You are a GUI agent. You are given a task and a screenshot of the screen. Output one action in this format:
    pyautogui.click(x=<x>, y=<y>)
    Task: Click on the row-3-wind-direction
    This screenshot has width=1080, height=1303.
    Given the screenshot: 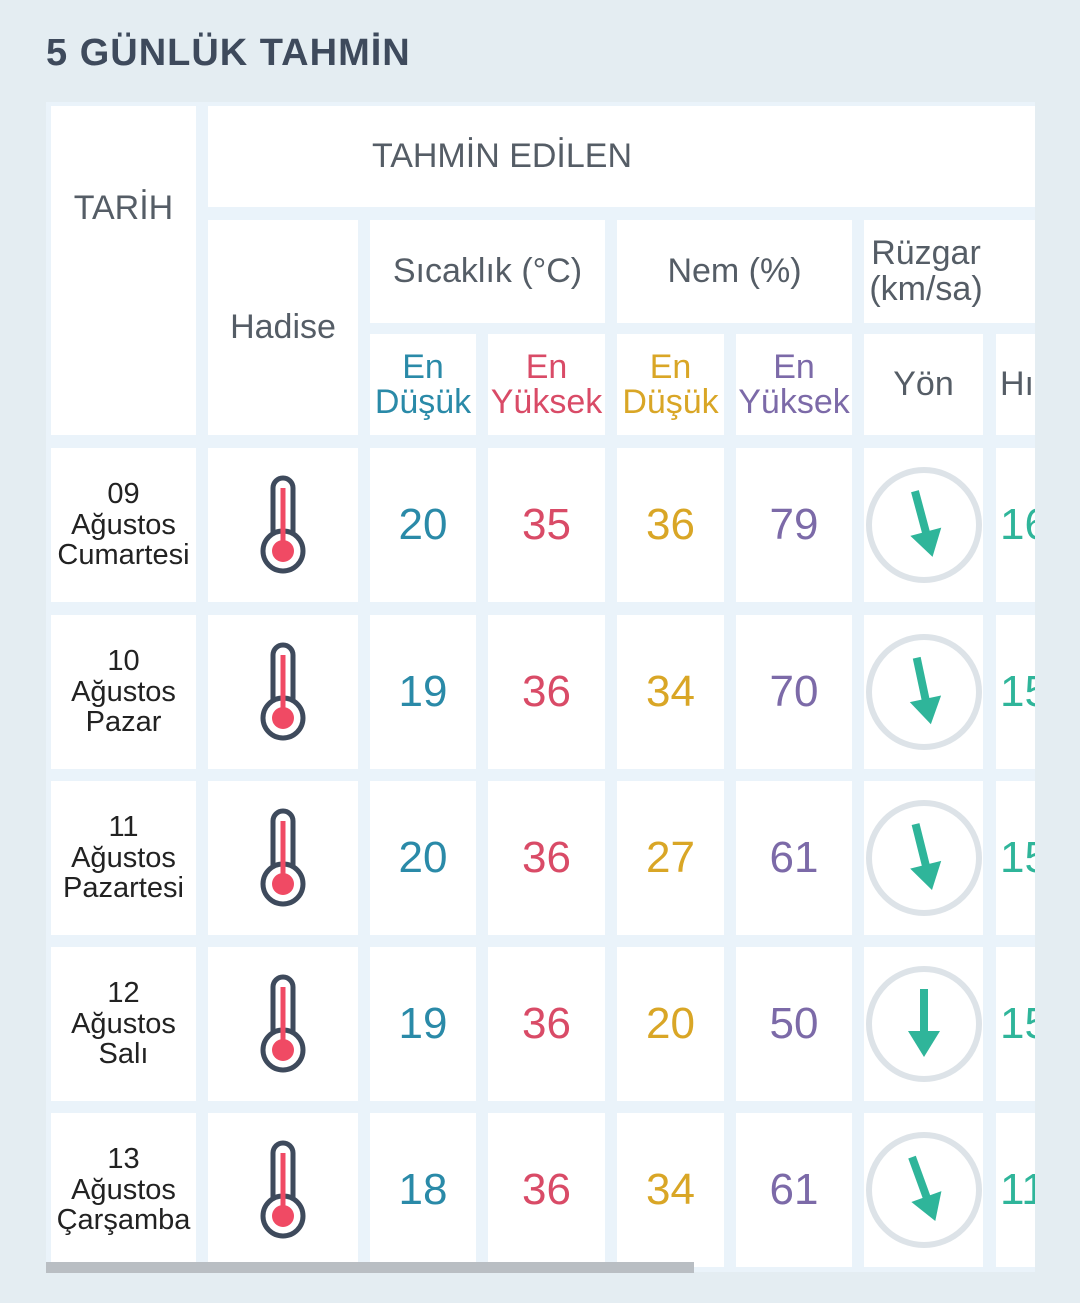 What is the action you would take?
    pyautogui.click(x=923, y=858)
    